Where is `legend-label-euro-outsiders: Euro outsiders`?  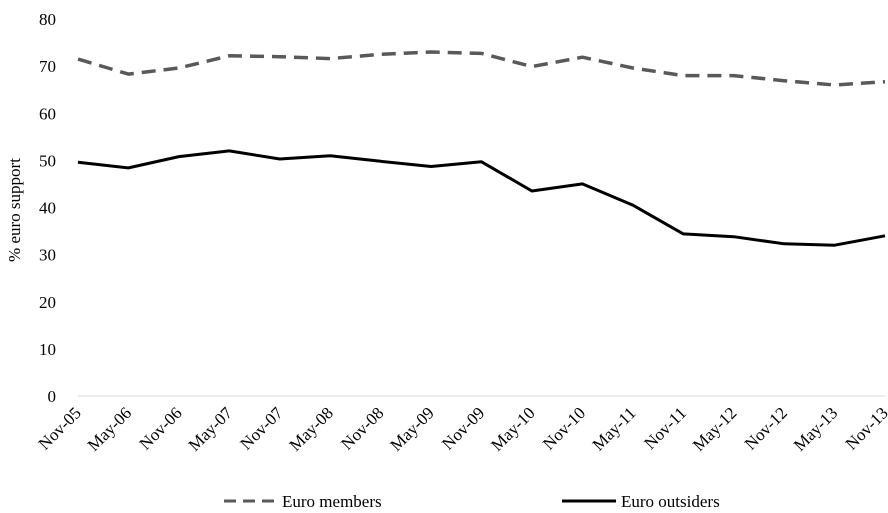 legend-label-euro-outsiders: Euro outsiders is located at coordinates (670, 501).